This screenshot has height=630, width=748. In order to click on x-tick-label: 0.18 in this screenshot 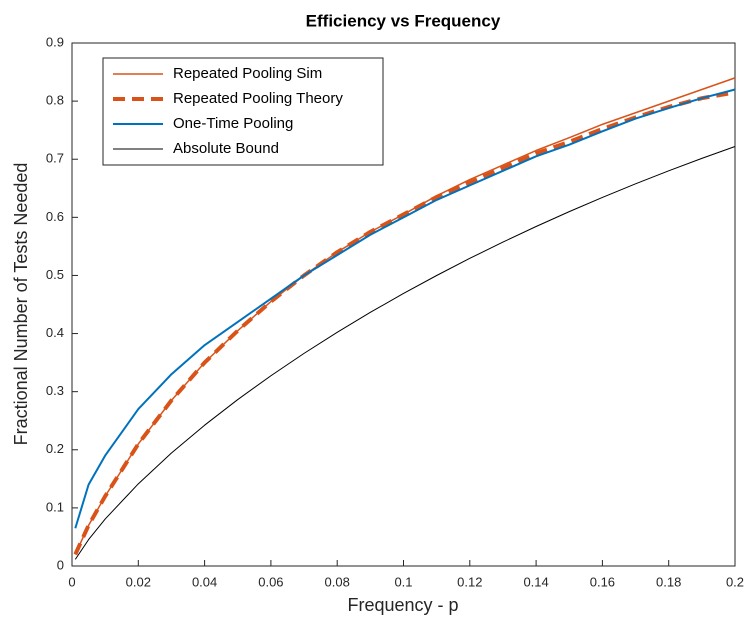, I will do `click(668, 581)`.